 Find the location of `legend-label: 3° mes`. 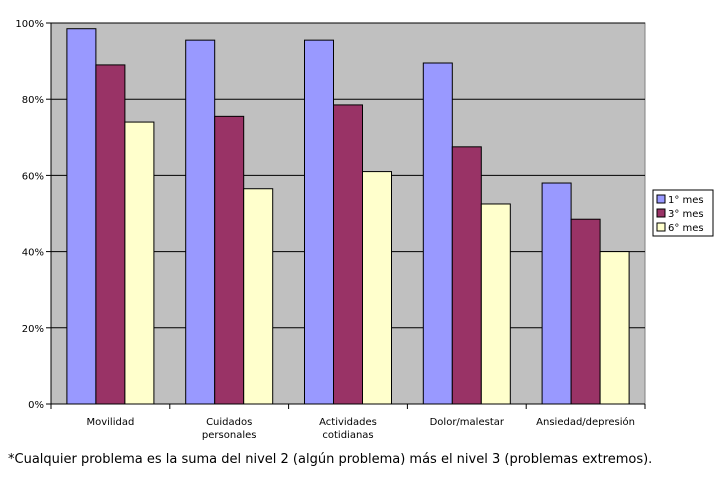

legend-label: 3° mes is located at coordinates (686, 214).